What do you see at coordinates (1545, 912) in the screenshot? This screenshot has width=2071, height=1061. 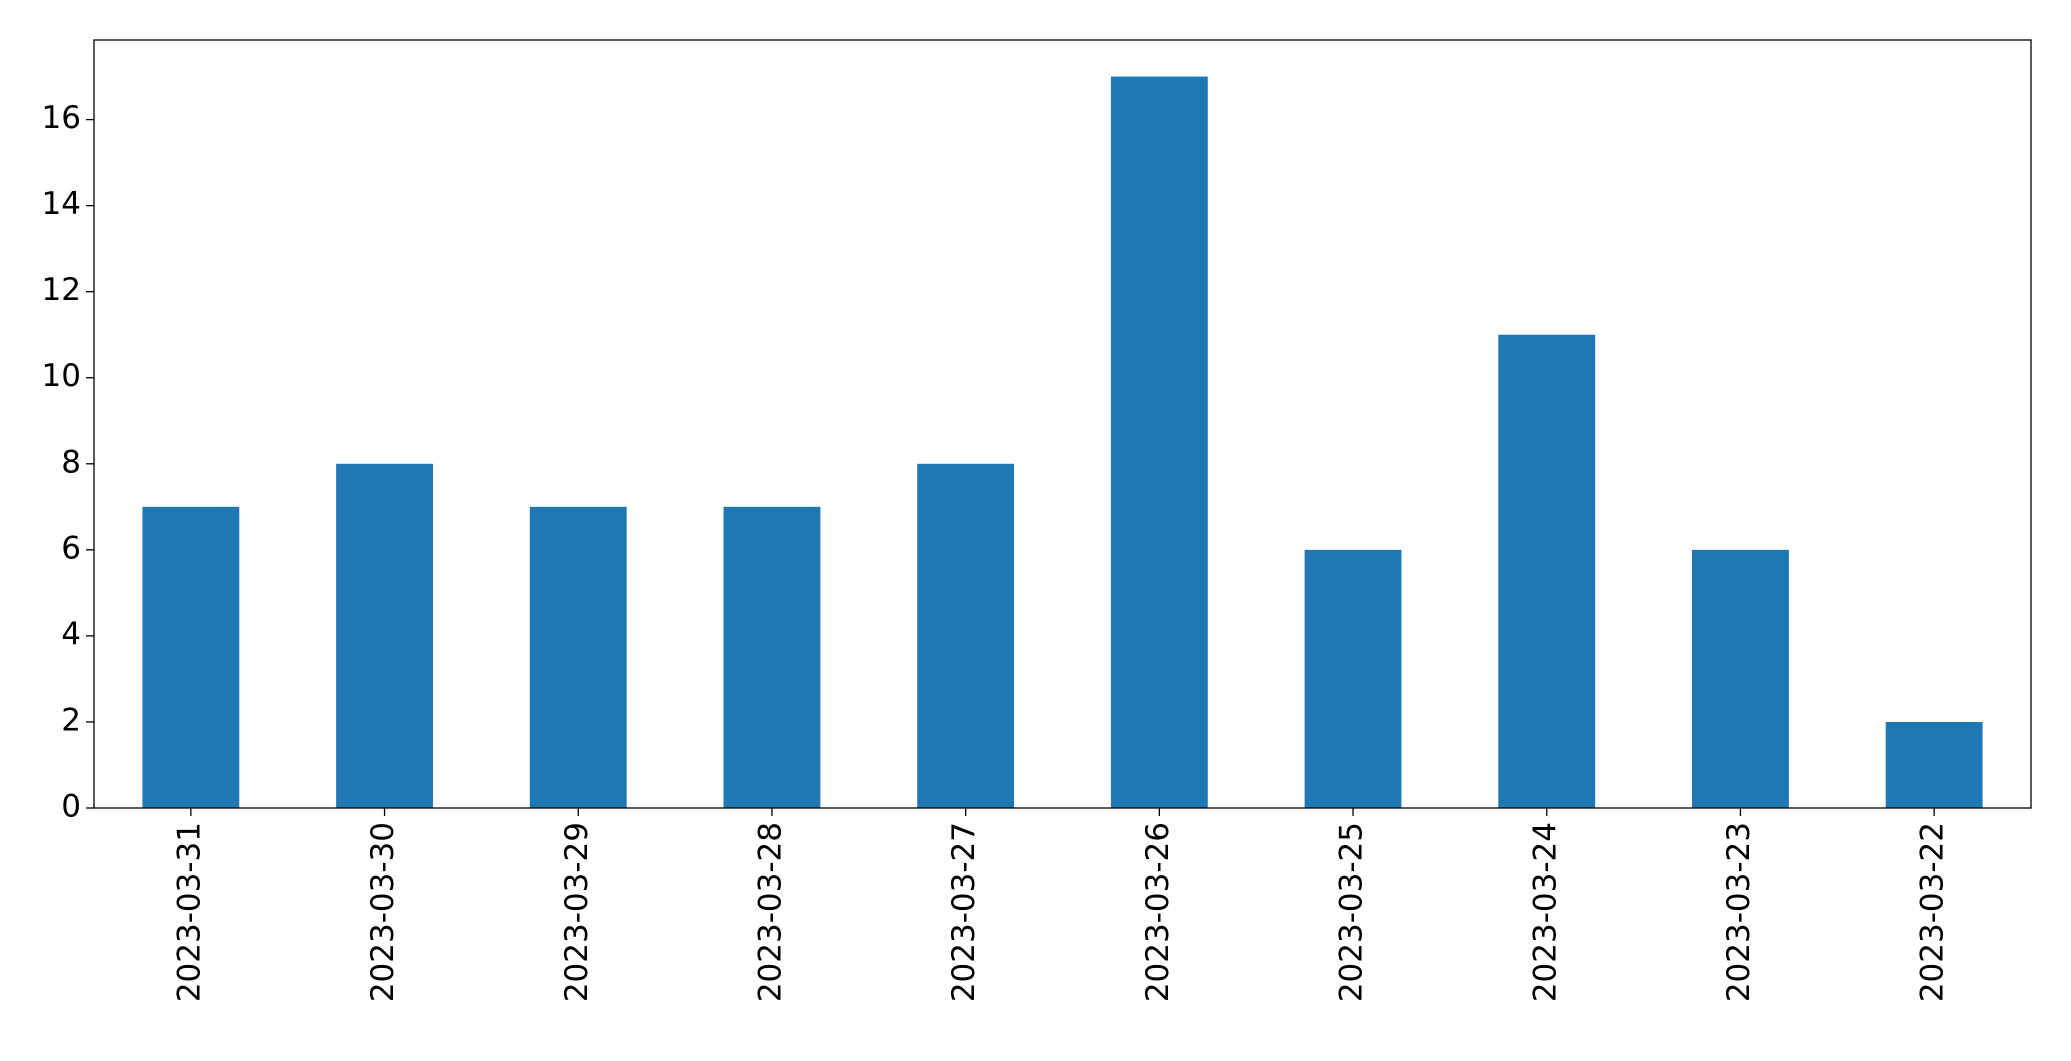 I see `x-tick-label: 2023-03-24` at bounding box center [1545, 912].